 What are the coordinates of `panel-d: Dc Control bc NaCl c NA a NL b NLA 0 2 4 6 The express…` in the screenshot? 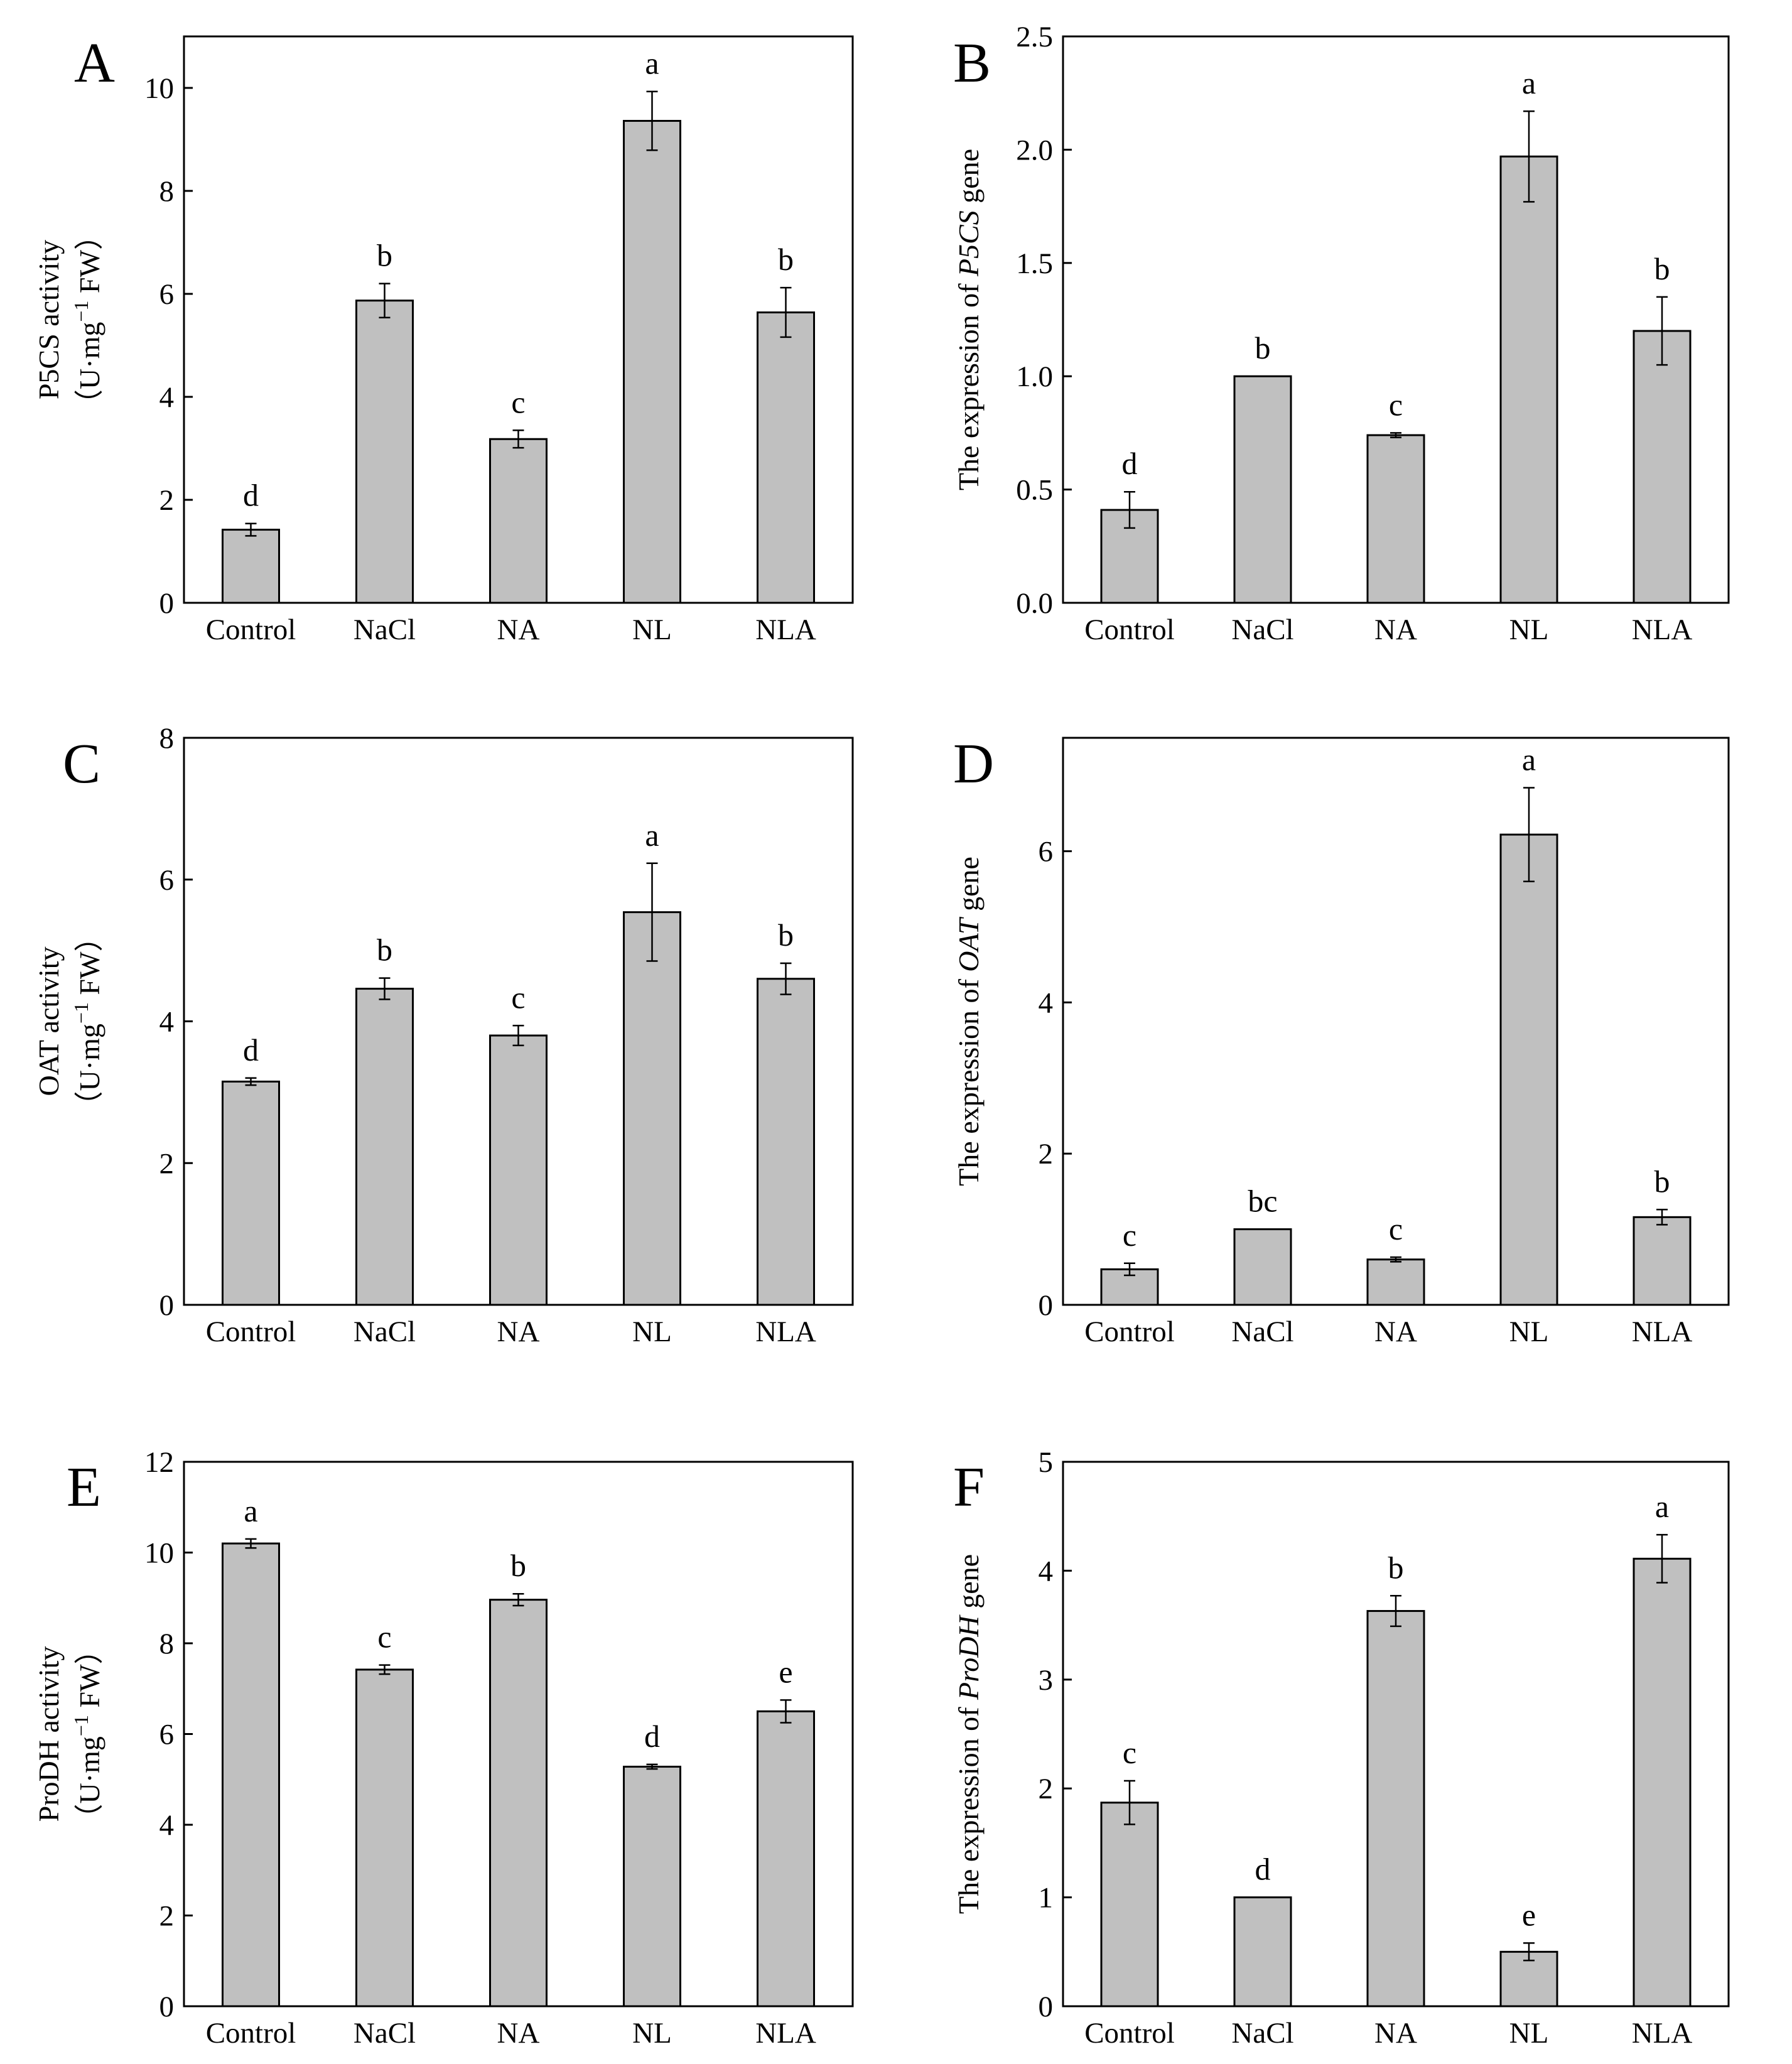 It's located at (1341, 1041).